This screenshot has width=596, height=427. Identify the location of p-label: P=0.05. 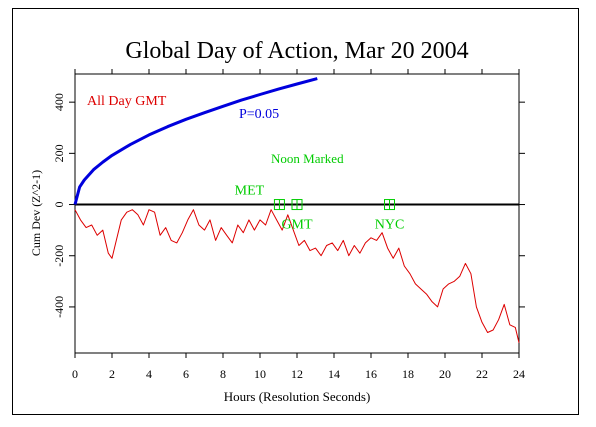
(259, 114).